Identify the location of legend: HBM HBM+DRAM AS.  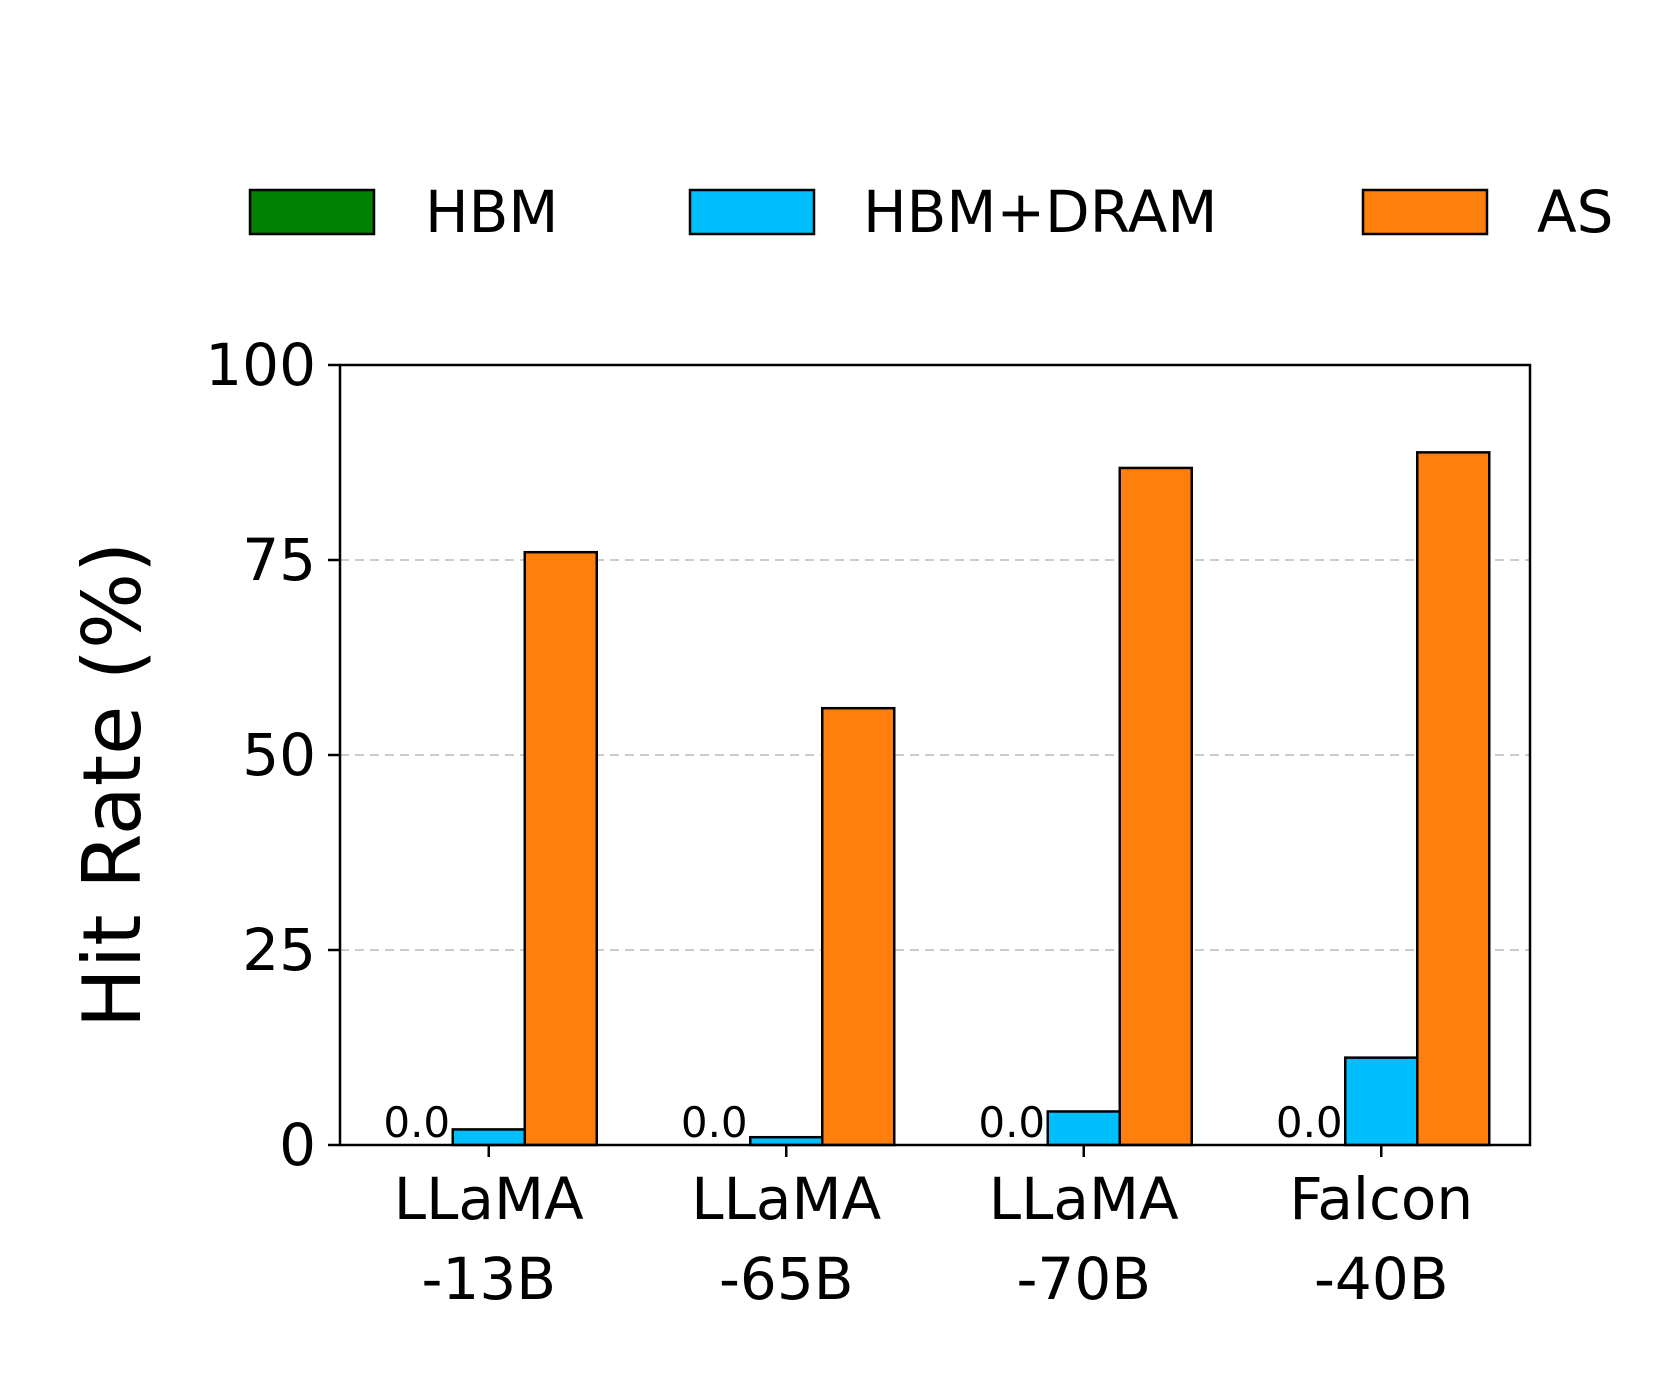
(931, 212).